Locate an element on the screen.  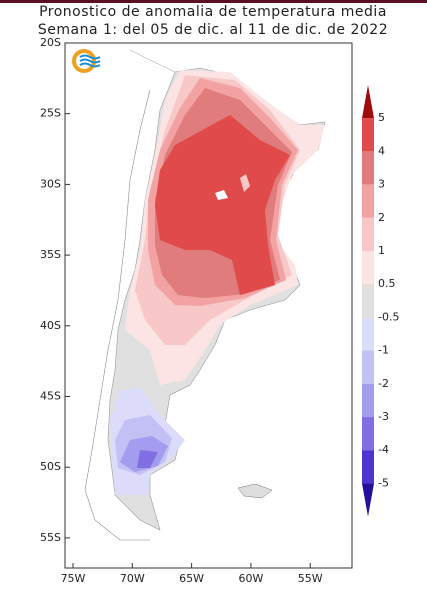
lon-label: 75W is located at coordinates (73, 578).